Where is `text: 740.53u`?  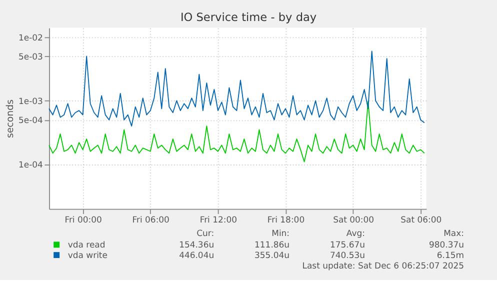
text: 740.53u is located at coordinates (347, 255).